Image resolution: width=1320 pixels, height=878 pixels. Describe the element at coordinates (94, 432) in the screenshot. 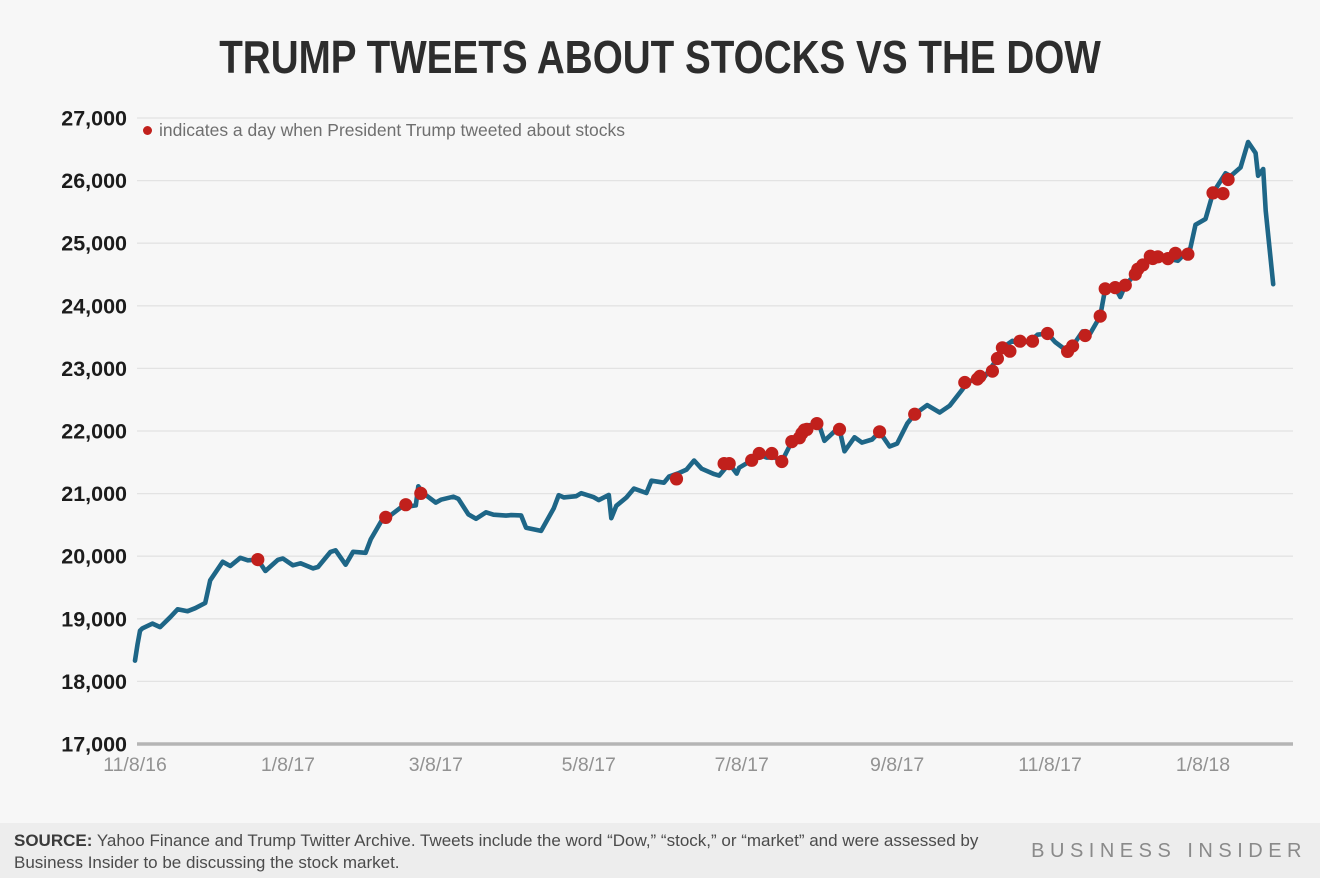

I see `y-axis-label: 22,000` at that location.